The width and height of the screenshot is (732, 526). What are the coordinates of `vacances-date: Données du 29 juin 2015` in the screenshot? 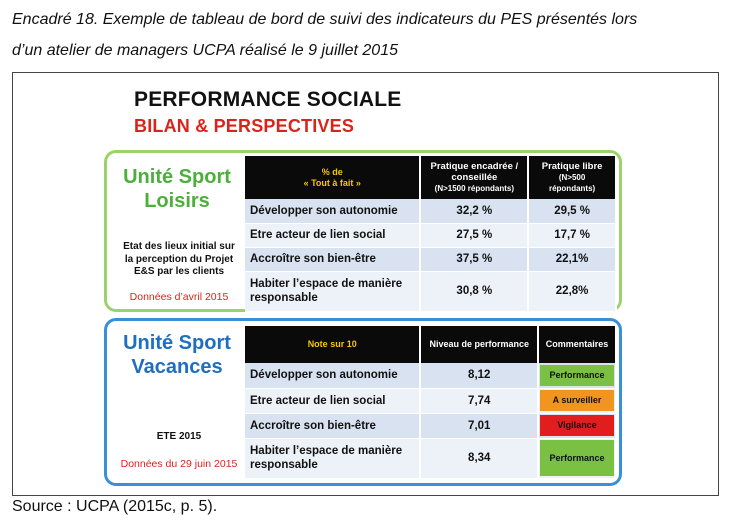 It's located at (179, 464).